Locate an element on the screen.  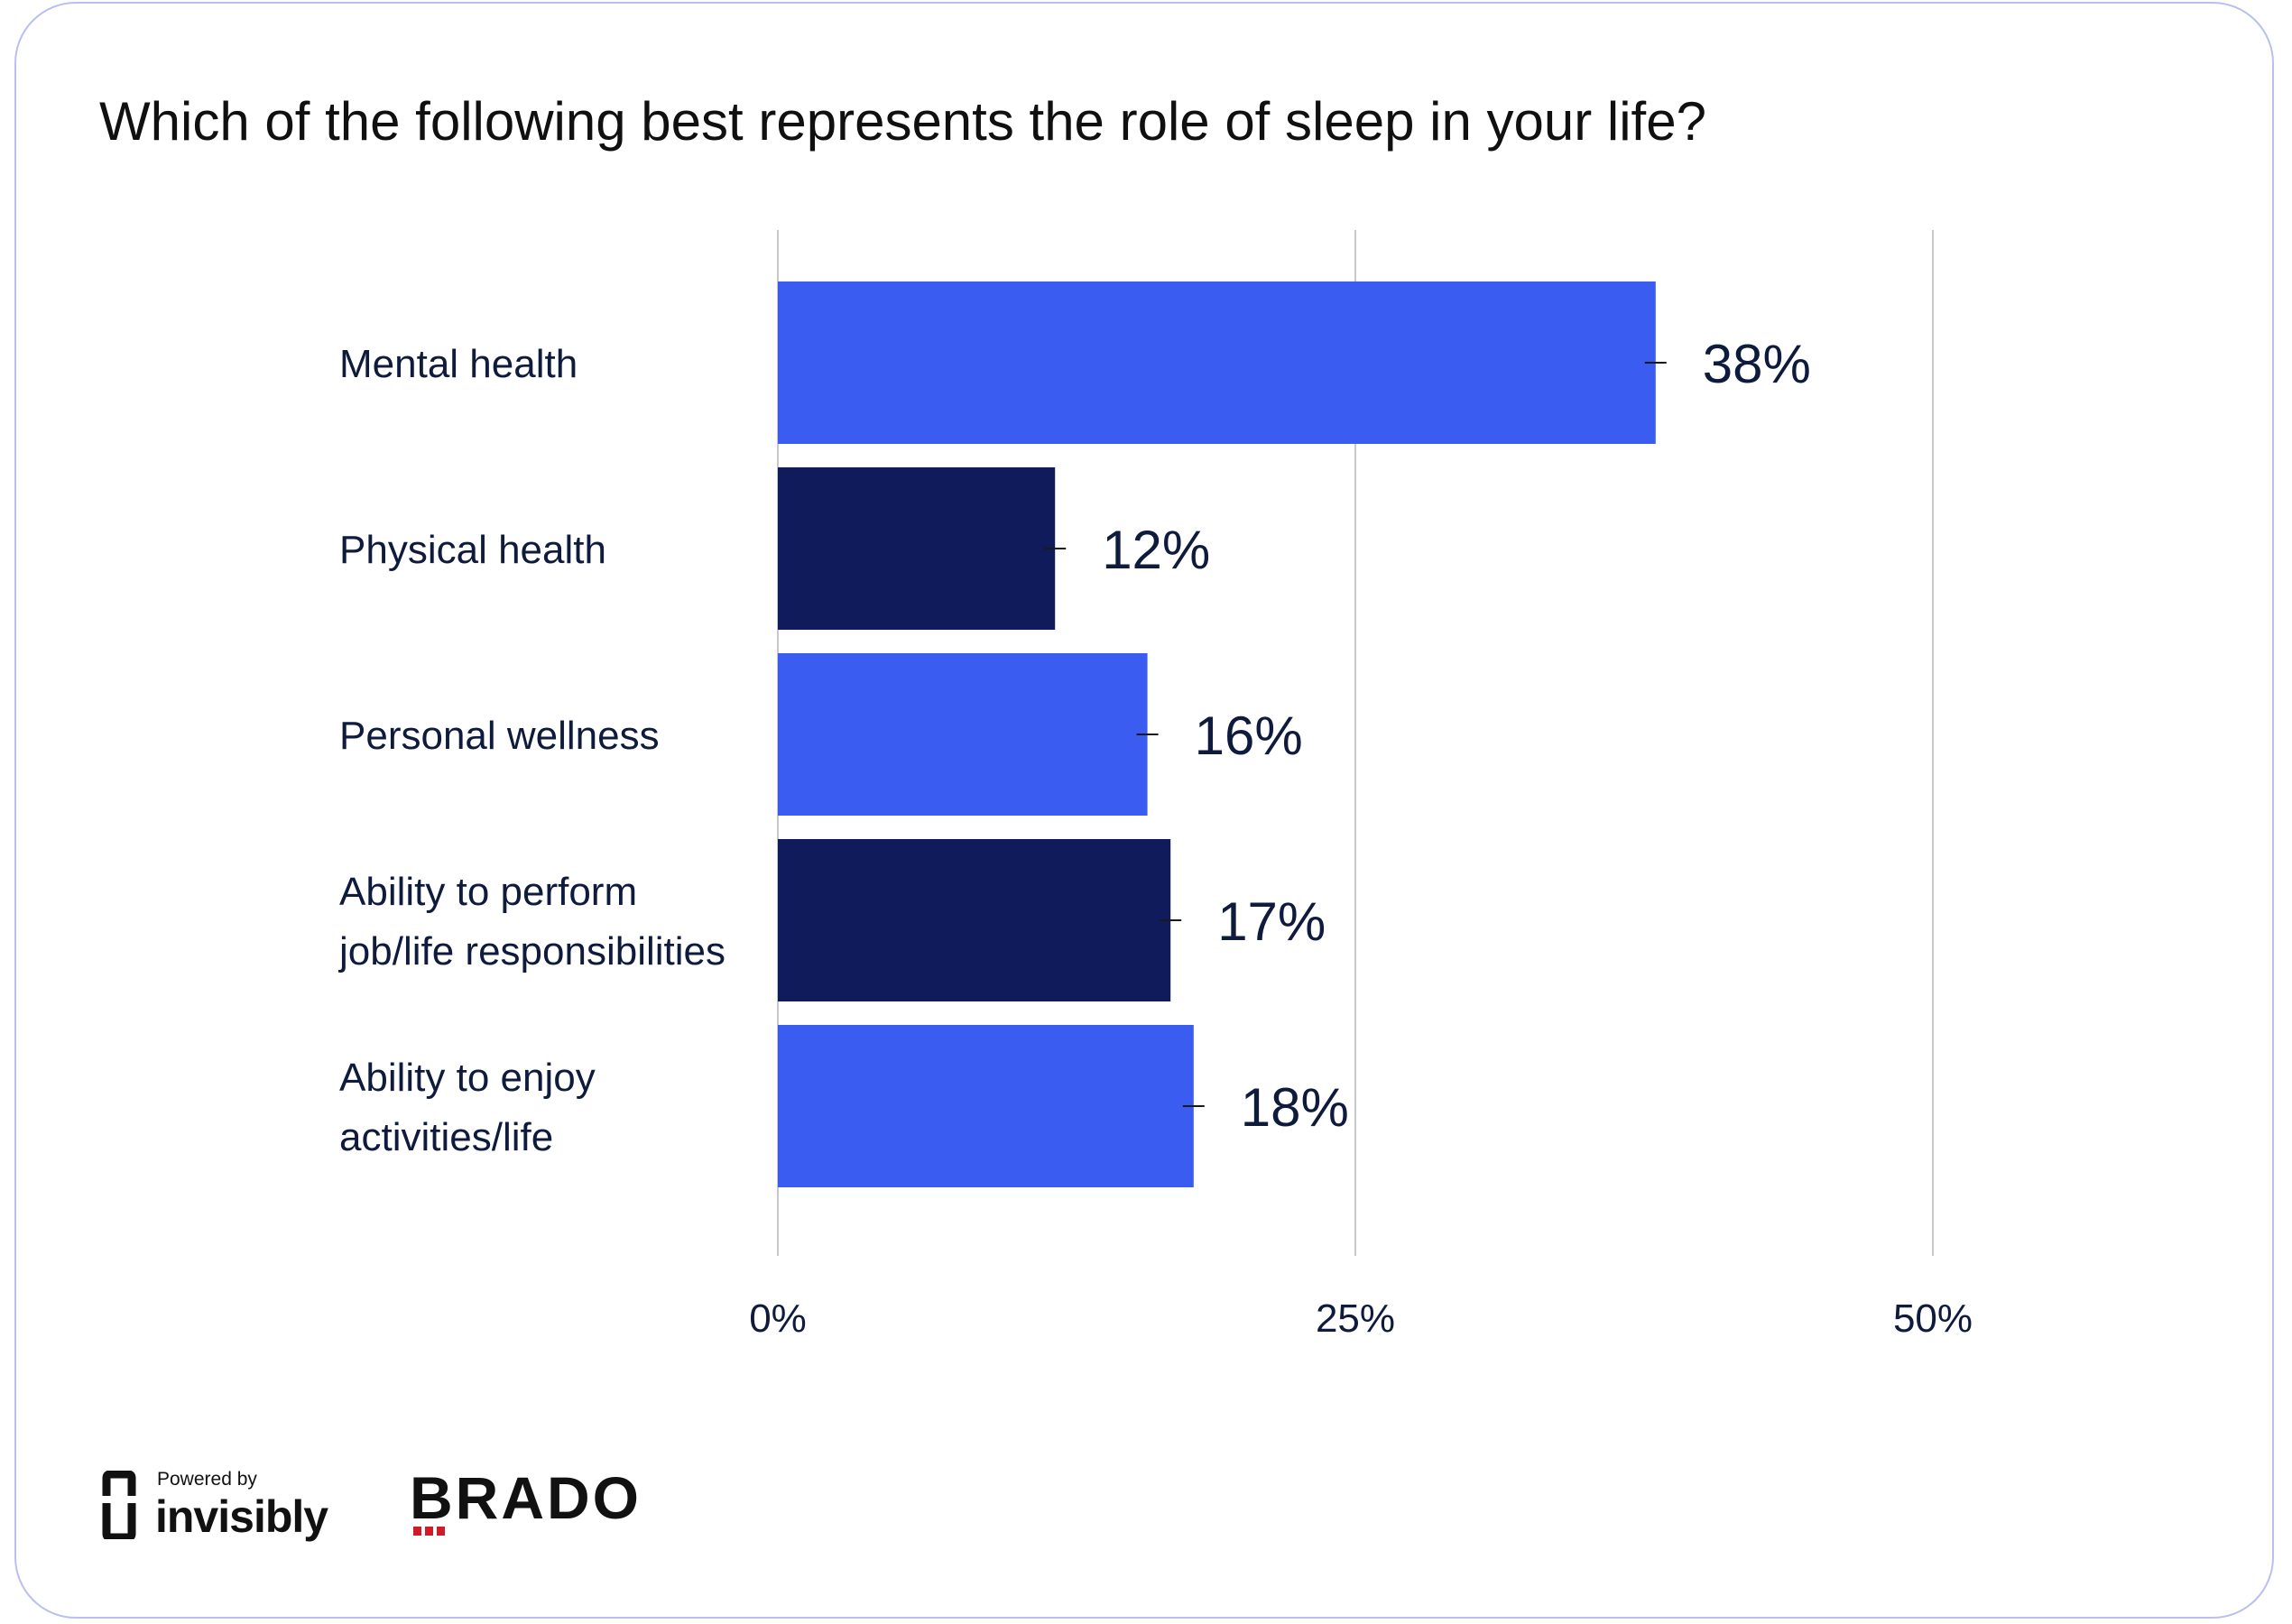
category-label: Ability to enjoy activities/life is located at coordinates (467, 1108).